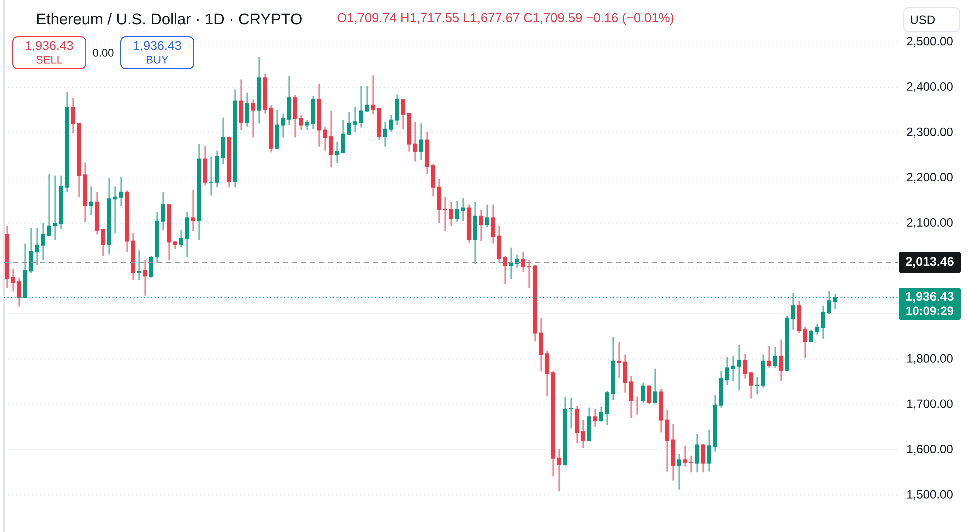 The image size is (967, 532). I want to click on y-tick-label: 1,500.00, so click(930, 495).